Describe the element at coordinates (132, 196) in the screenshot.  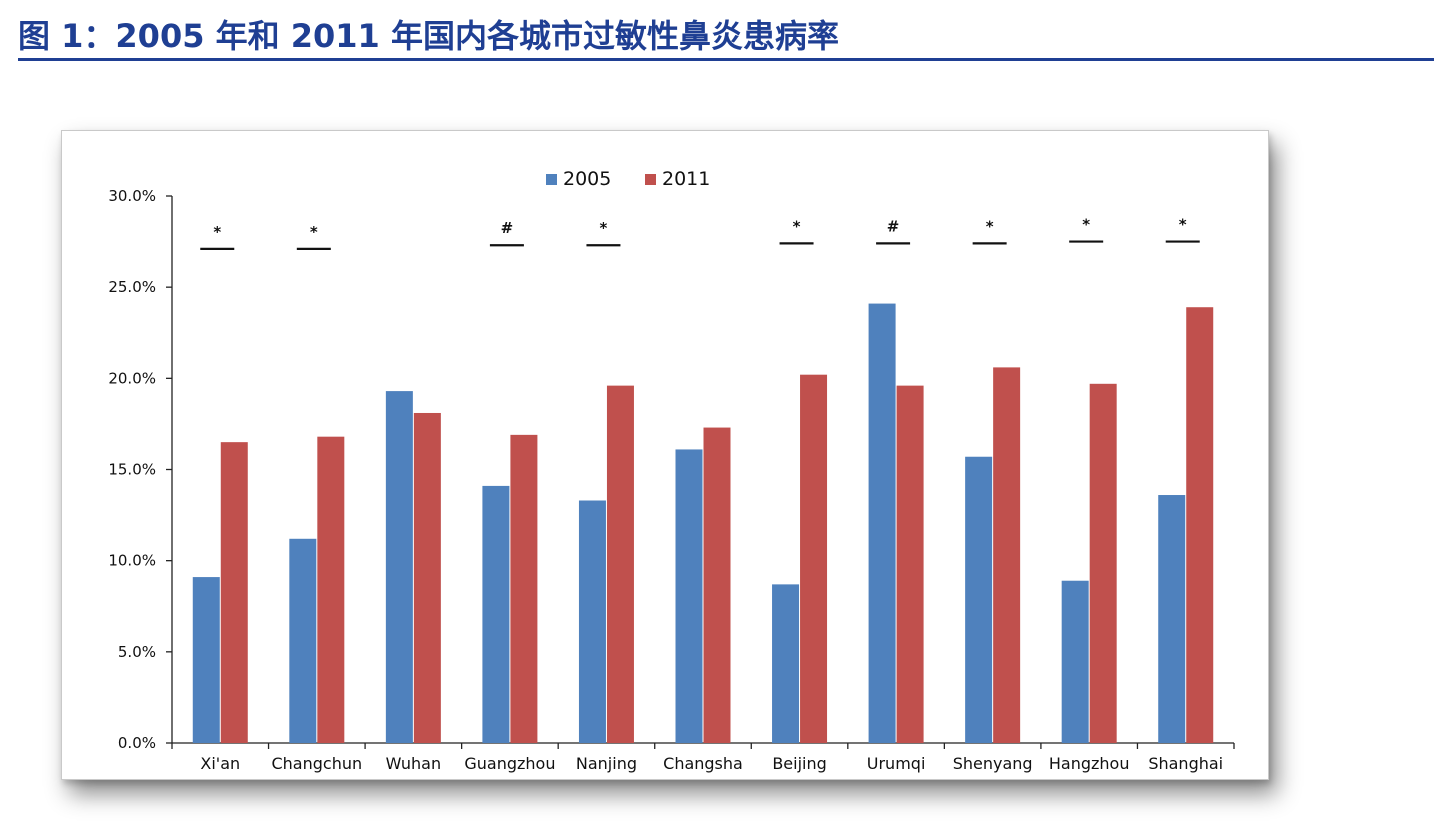
I see `y-tick-label: 30.0%` at that location.